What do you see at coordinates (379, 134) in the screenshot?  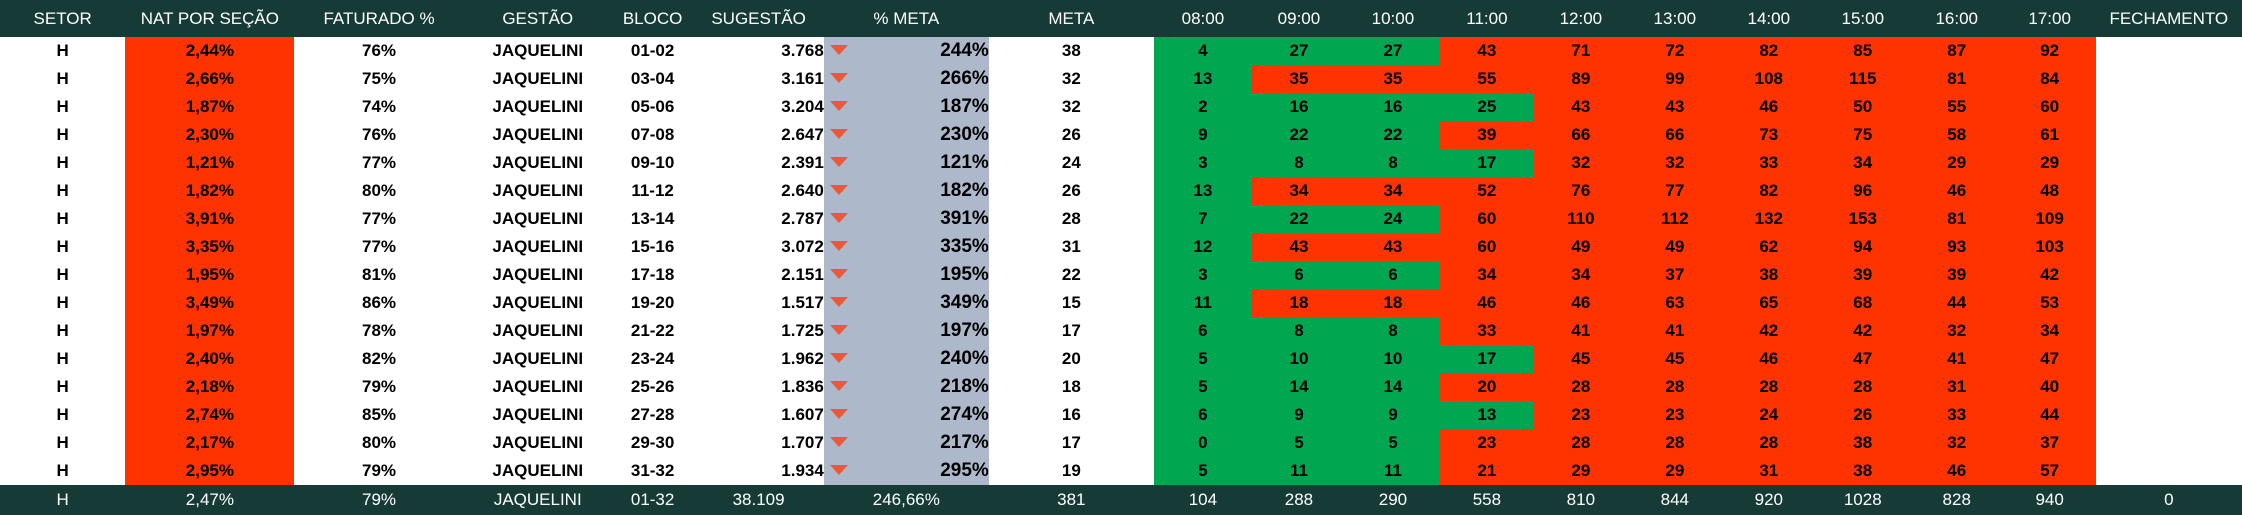 I see `cell-faturado: 76%` at bounding box center [379, 134].